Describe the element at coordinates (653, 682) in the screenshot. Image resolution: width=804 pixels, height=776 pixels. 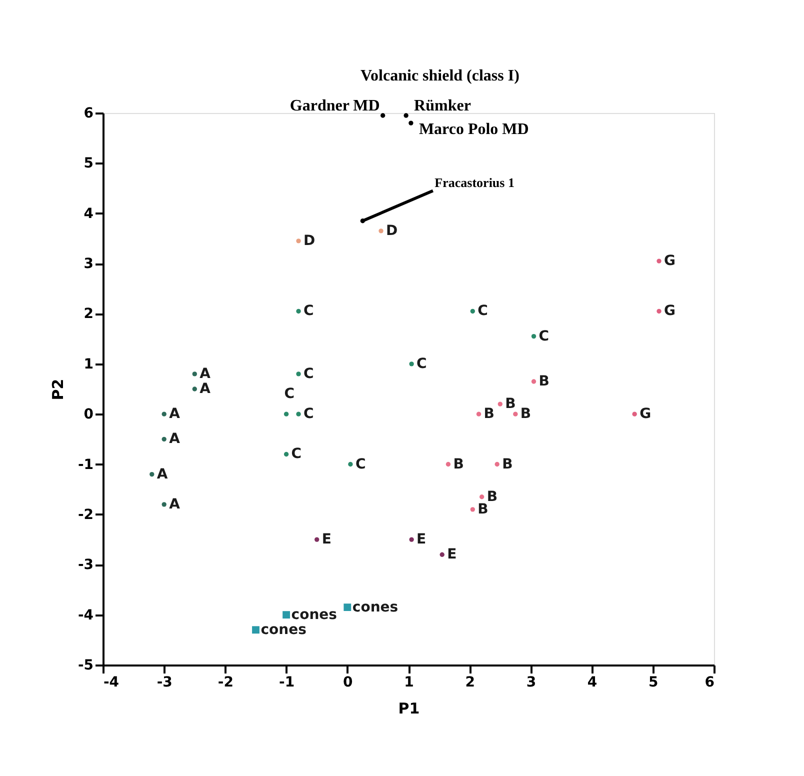
I see `x-tick-label: 5` at that location.